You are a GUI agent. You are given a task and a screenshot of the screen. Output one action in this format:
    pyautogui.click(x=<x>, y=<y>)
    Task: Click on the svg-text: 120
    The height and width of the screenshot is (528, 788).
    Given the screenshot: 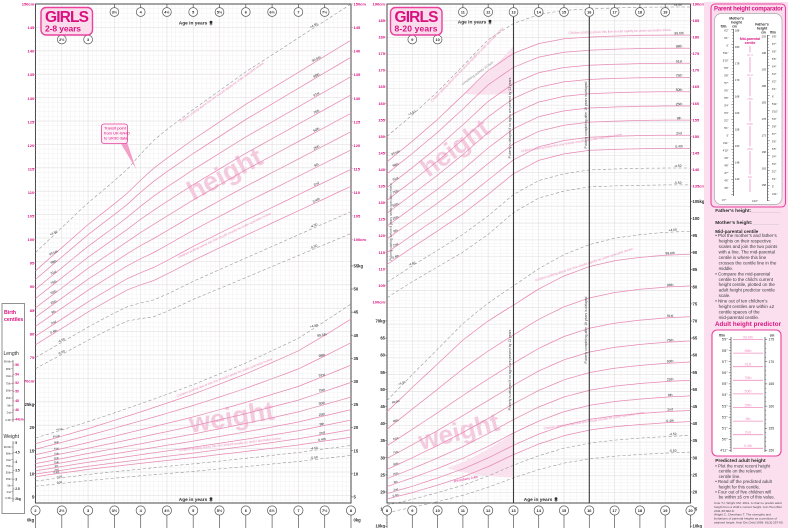 What is the action you would take?
    pyautogui.click(x=31, y=145)
    